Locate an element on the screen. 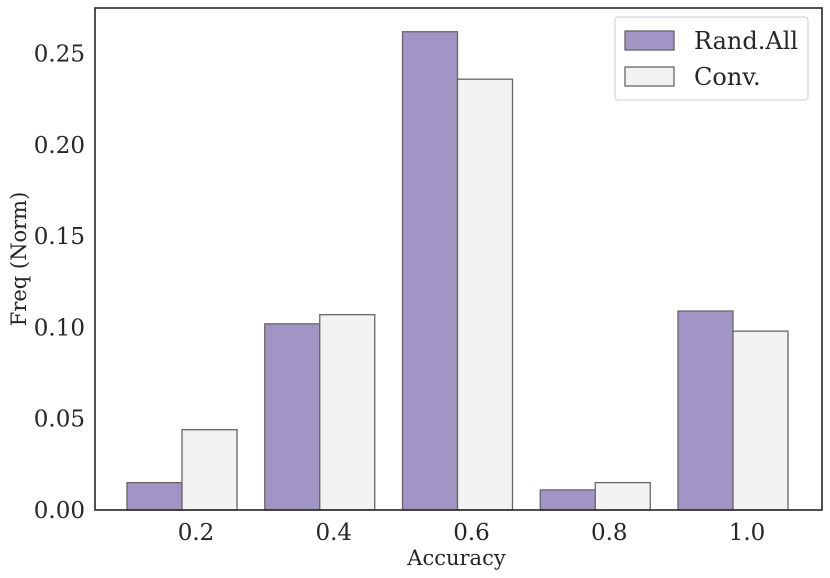 The height and width of the screenshot is (578, 830). bar-rand-all-0.4 is located at coordinates (292, 417).